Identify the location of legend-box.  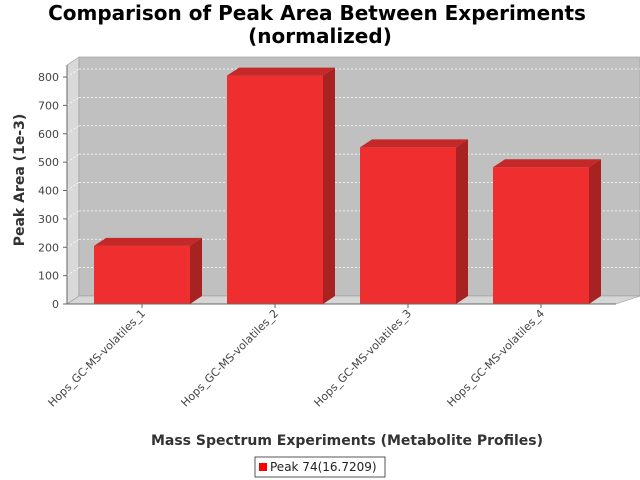
(320, 467).